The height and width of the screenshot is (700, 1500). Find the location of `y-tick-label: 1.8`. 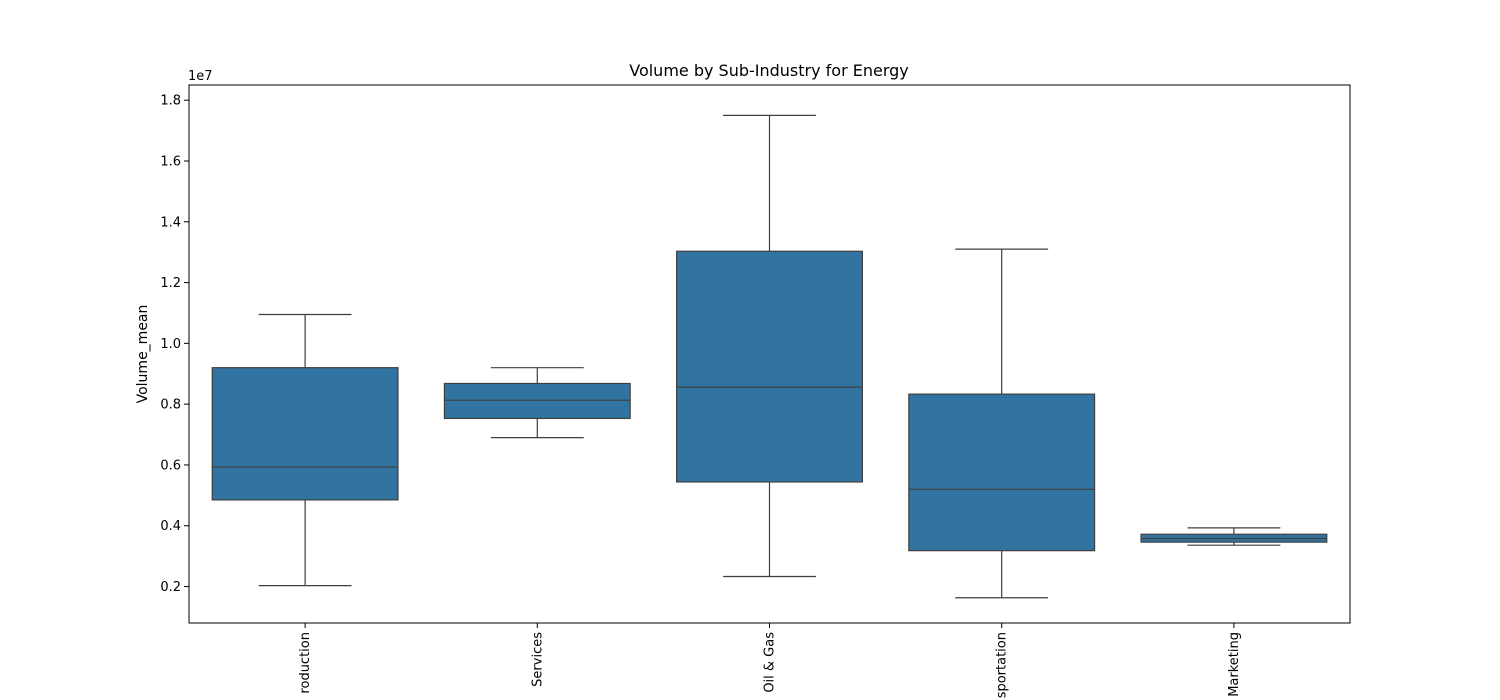

y-tick-label: 1.8 is located at coordinates (170, 101).